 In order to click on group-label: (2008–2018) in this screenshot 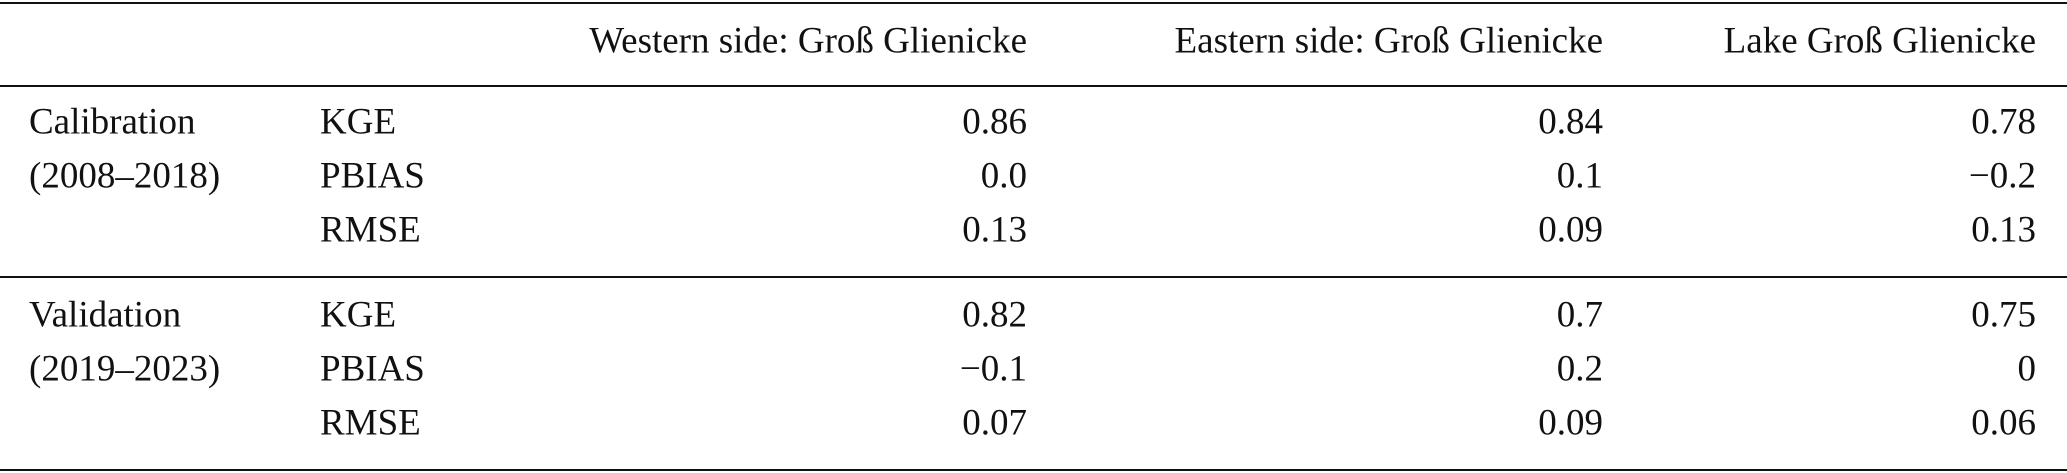, I will do `click(124, 175)`.